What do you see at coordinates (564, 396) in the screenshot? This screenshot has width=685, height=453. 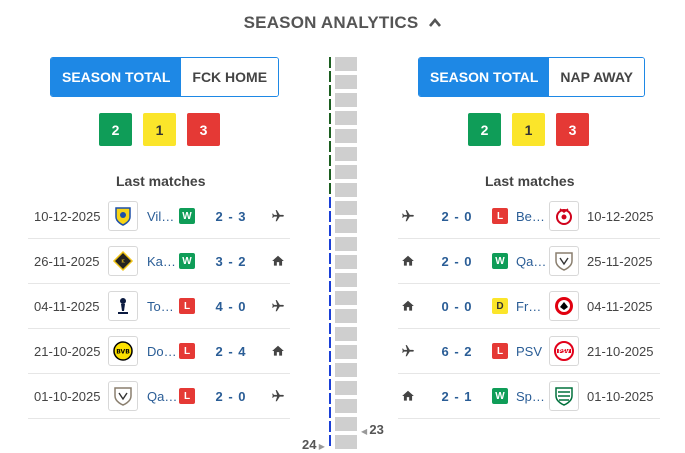 I see `sporting-crest-icon` at bounding box center [564, 396].